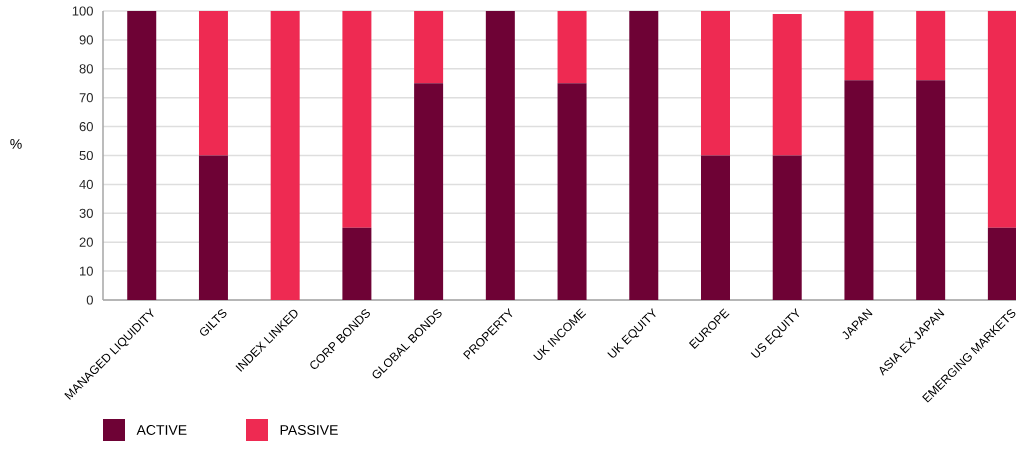 This screenshot has height=453, width=1016. What do you see at coordinates (86, 242) in the screenshot?
I see `y-tick-label: 20` at bounding box center [86, 242].